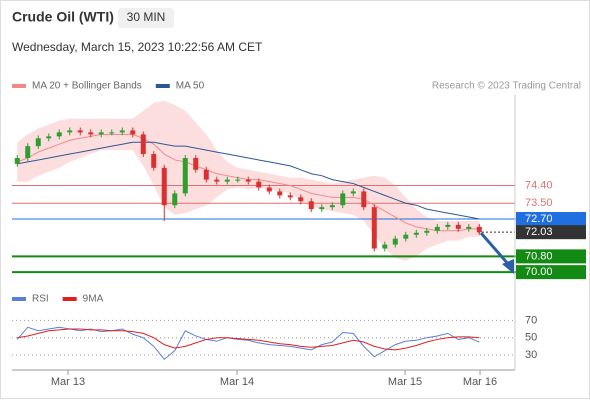  Describe the element at coordinates (508, 266) in the screenshot. I see `arrow-head` at that location.